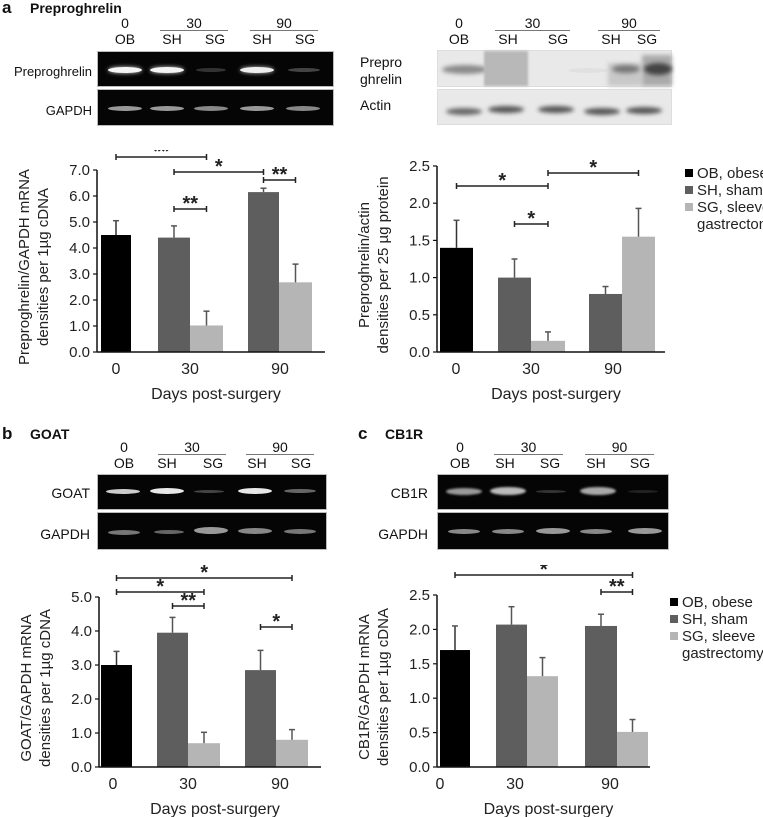 The height and width of the screenshot is (817, 763). What do you see at coordinates (79, 222) in the screenshot?
I see `y-tick-label: 5.0` at bounding box center [79, 222].